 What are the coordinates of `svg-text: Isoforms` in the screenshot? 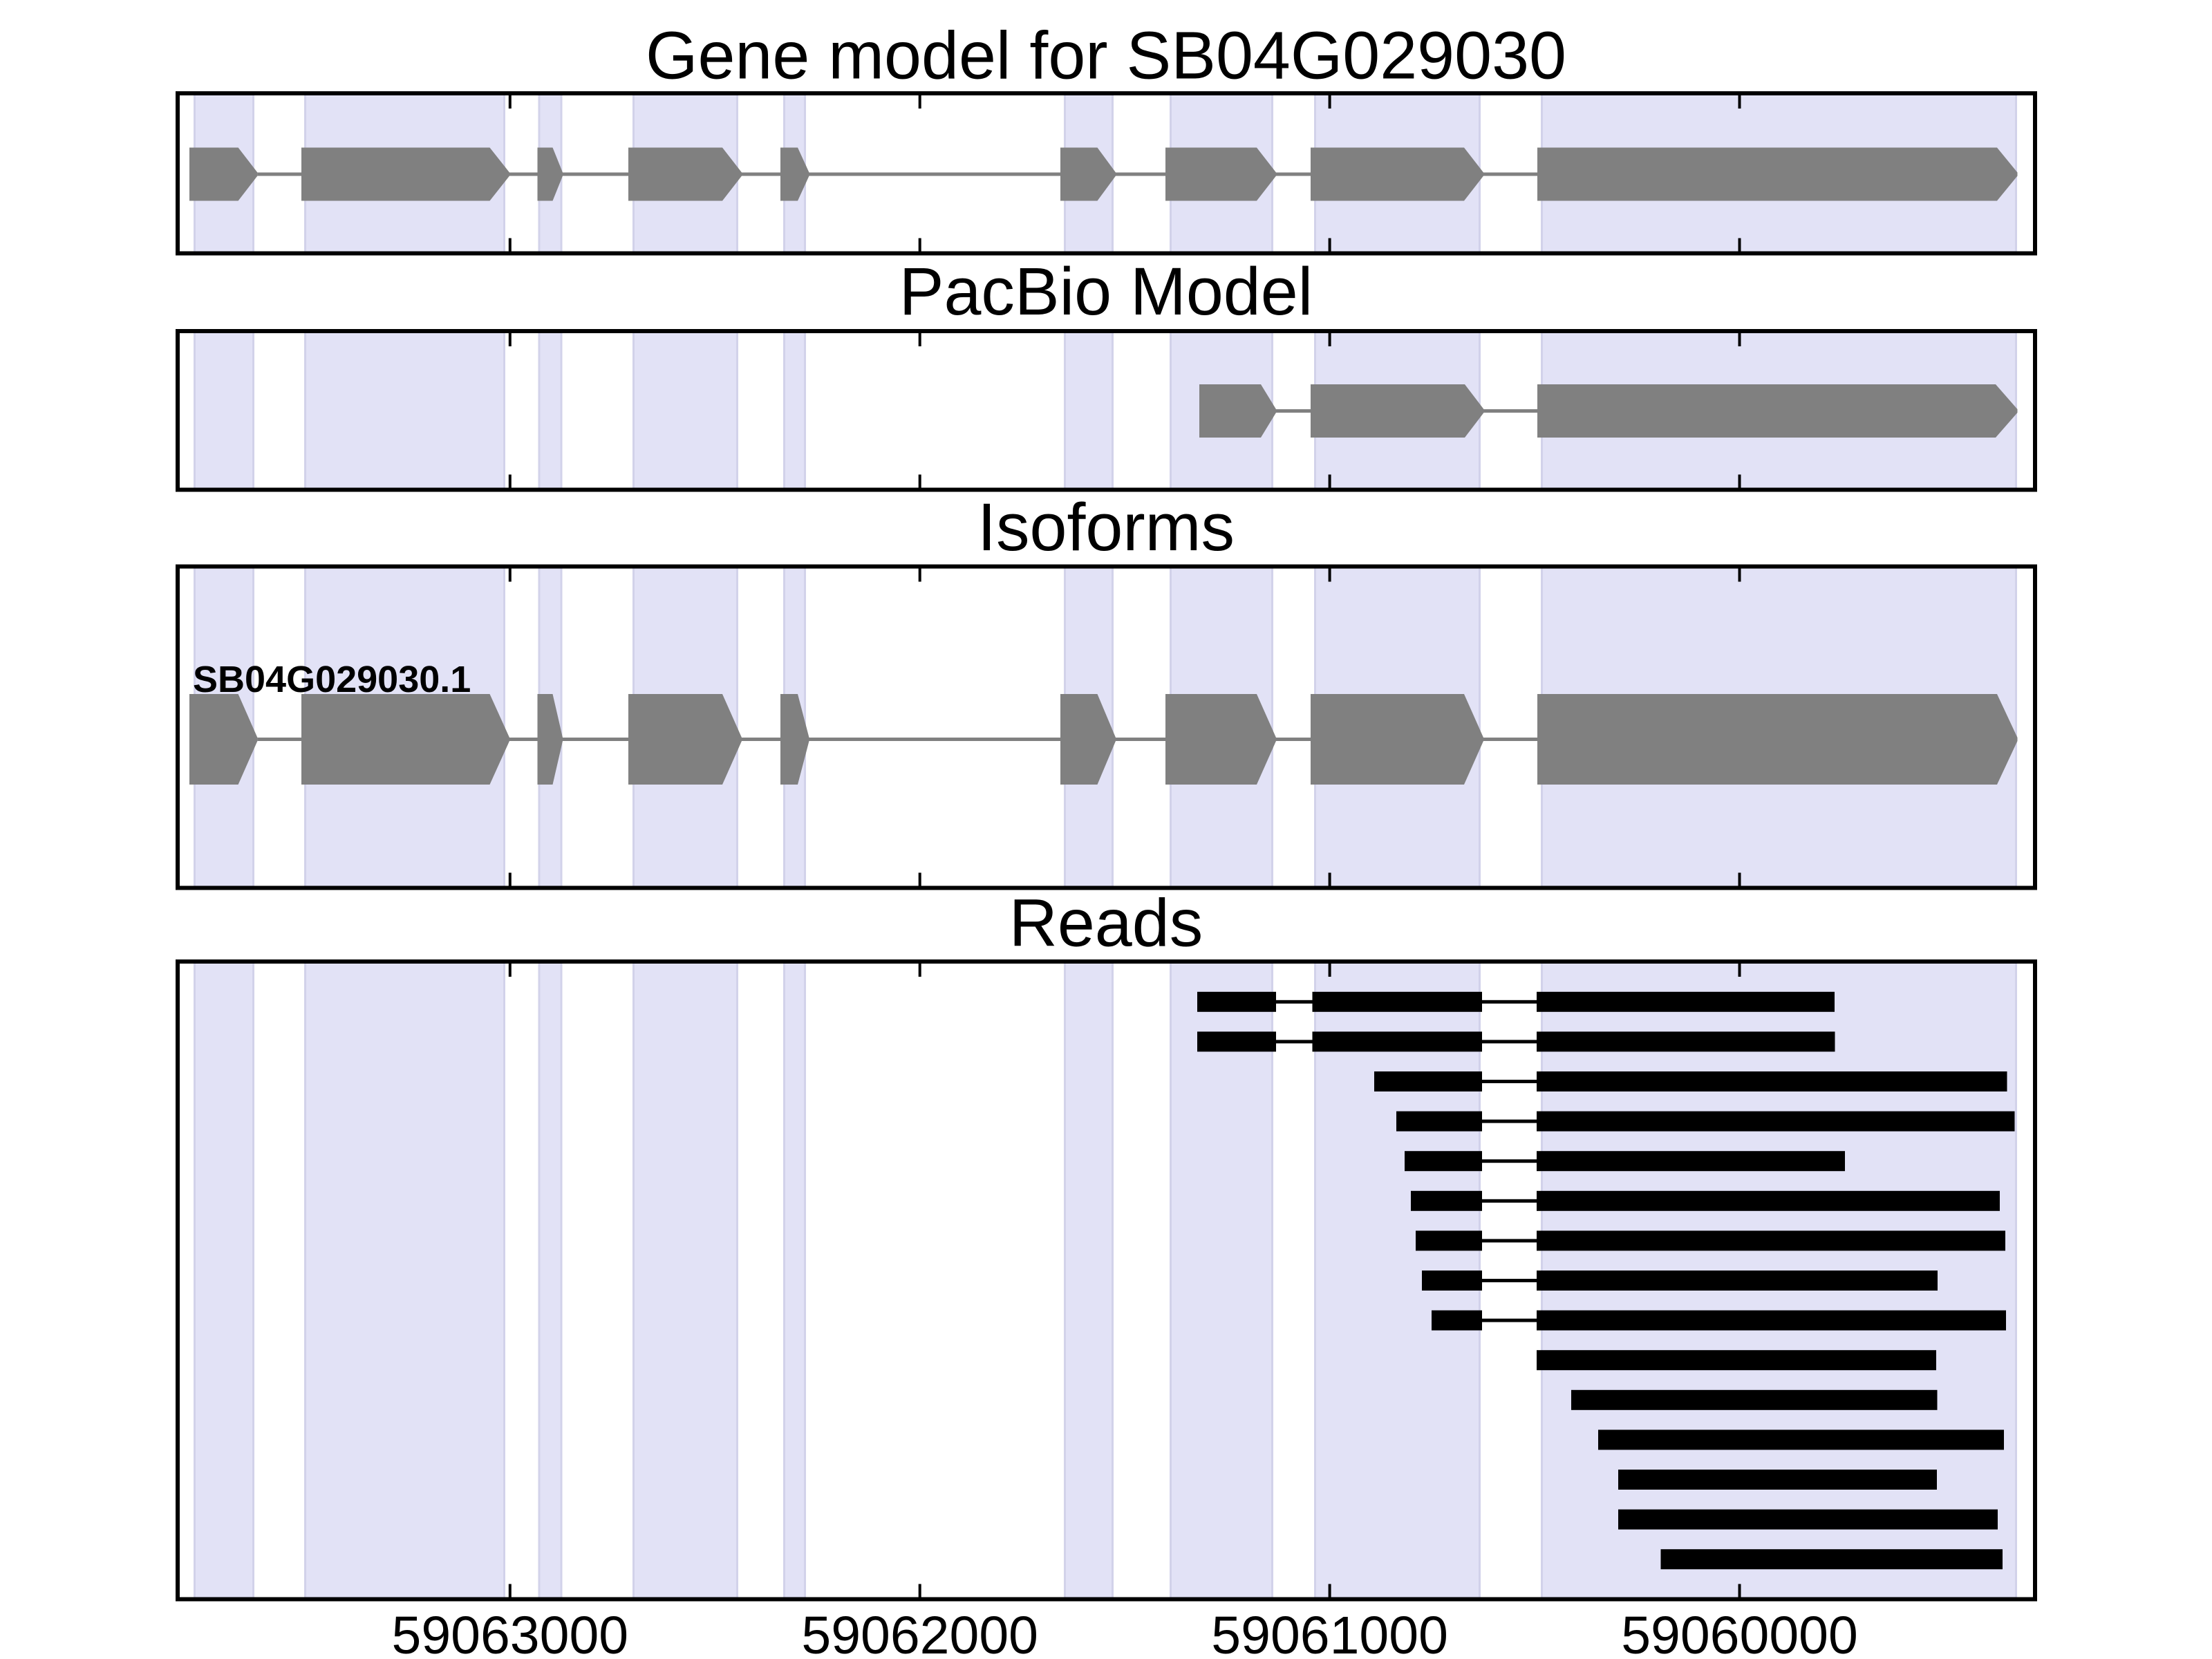 It's located at (1106, 527).